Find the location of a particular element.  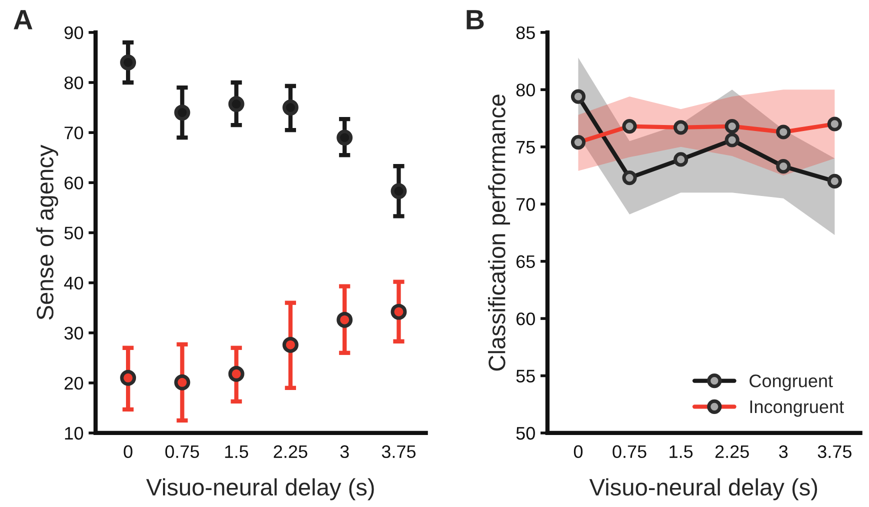

y-tick-label: 85 is located at coordinates (525, 33).